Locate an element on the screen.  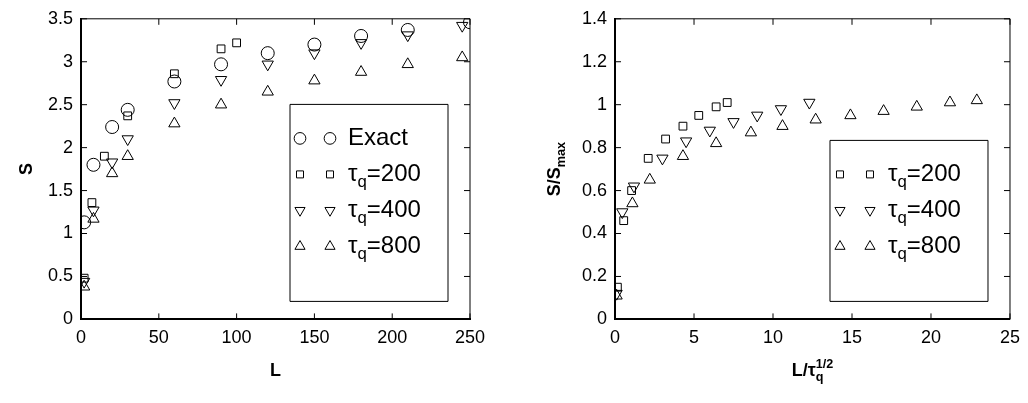
x-tick-label: 250 is located at coordinates (470, 337).